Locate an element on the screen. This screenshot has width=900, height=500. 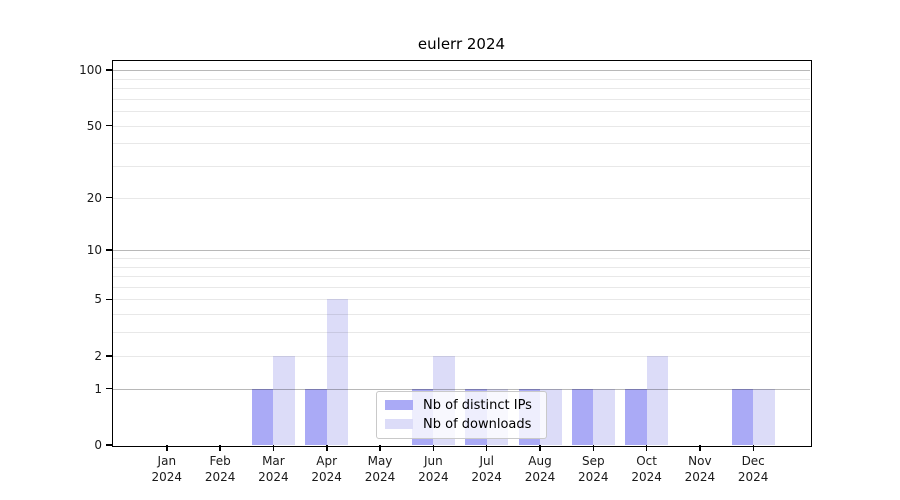
month-label: Dec is located at coordinates (753, 461).